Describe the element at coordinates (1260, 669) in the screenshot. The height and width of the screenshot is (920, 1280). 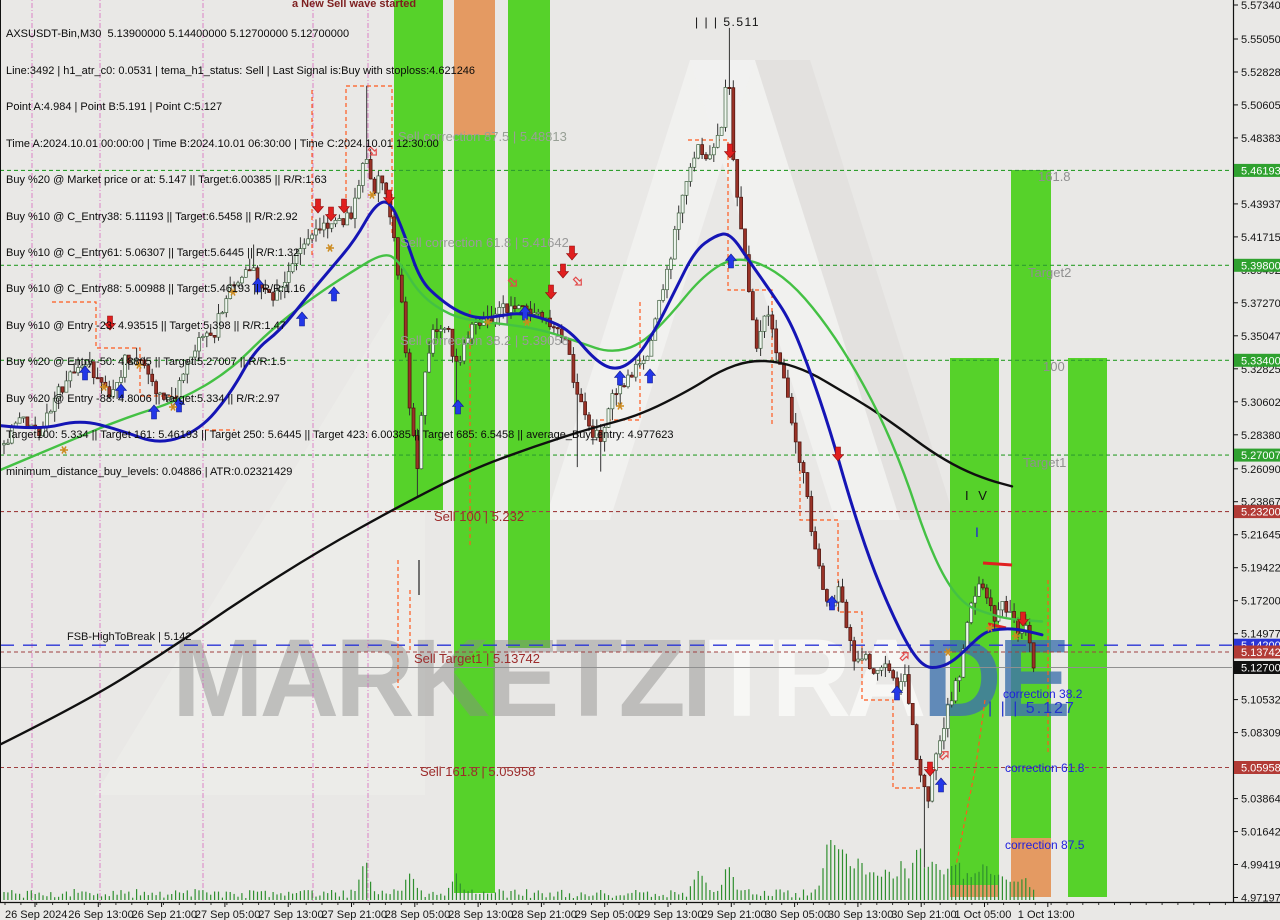
I see `price-tag-label: 5.12700` at that location.